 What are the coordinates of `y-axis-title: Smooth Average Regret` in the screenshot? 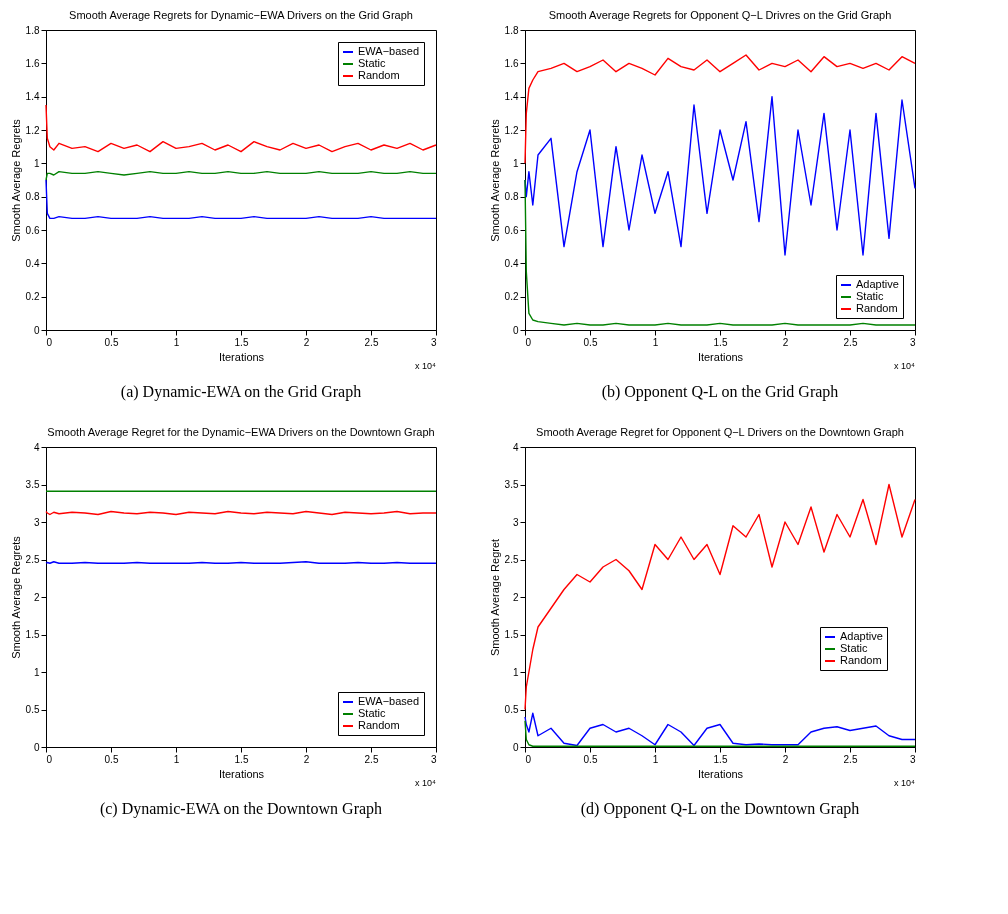 It's located at (494, 597).